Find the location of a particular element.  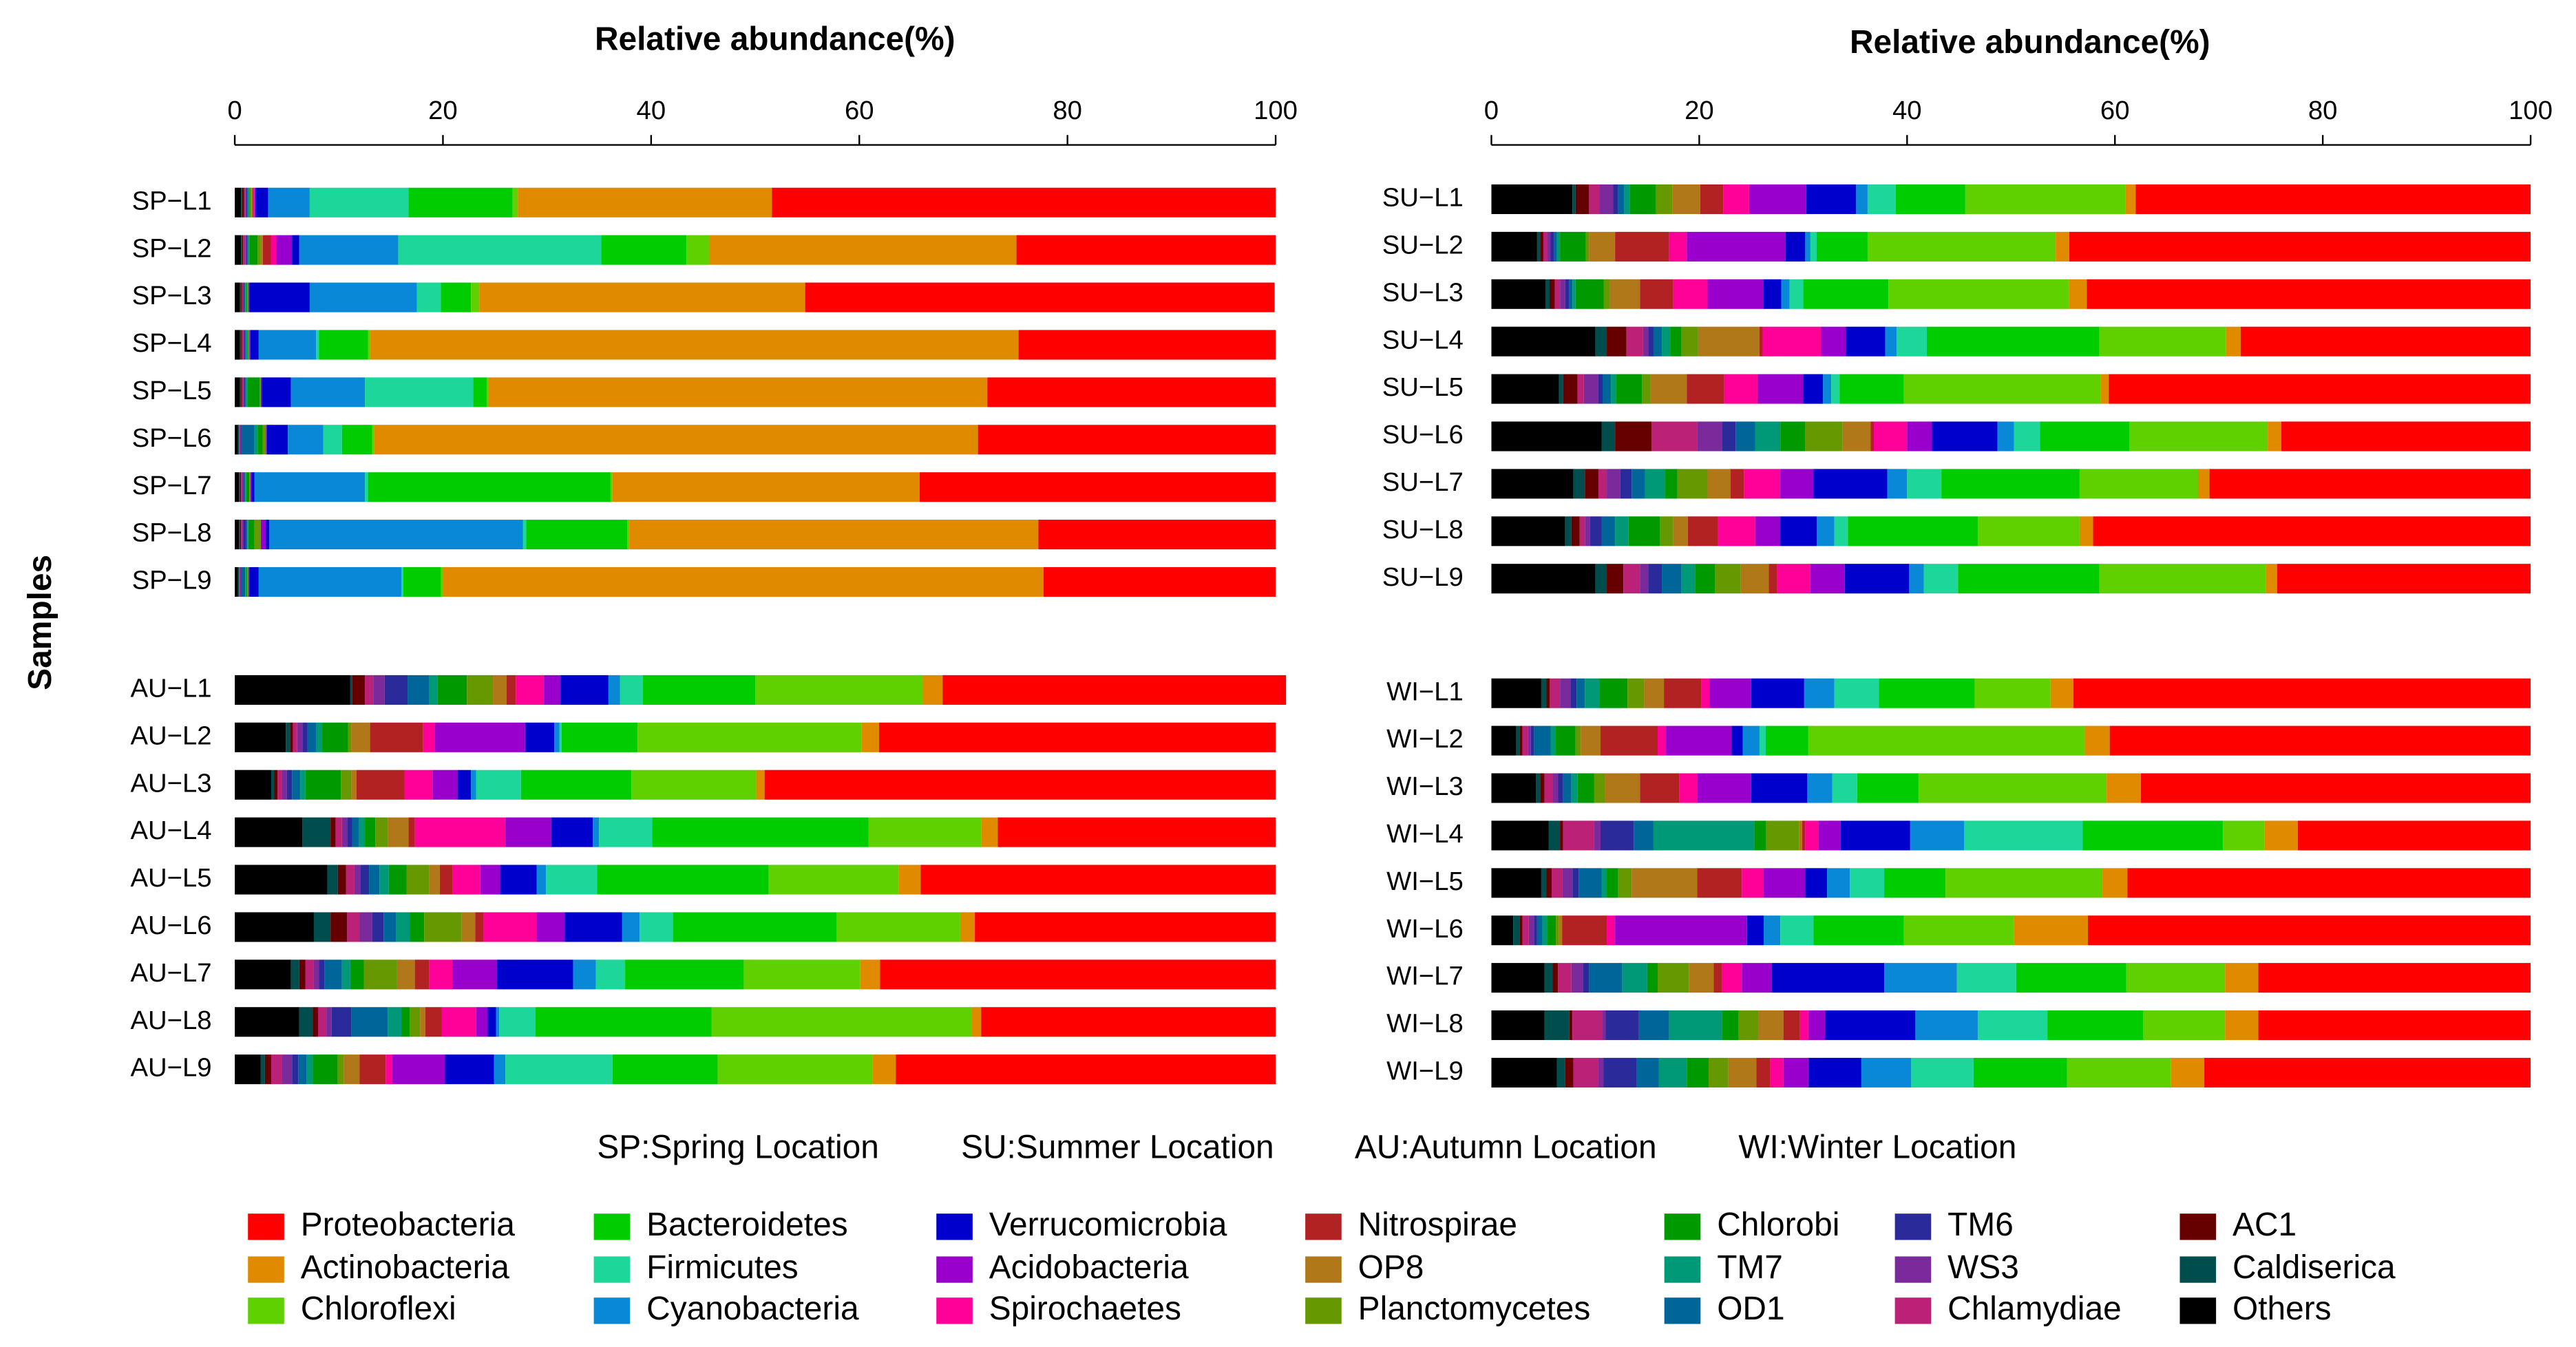

y-tick-label: SP−L2 is located at coordinates (172, 248).